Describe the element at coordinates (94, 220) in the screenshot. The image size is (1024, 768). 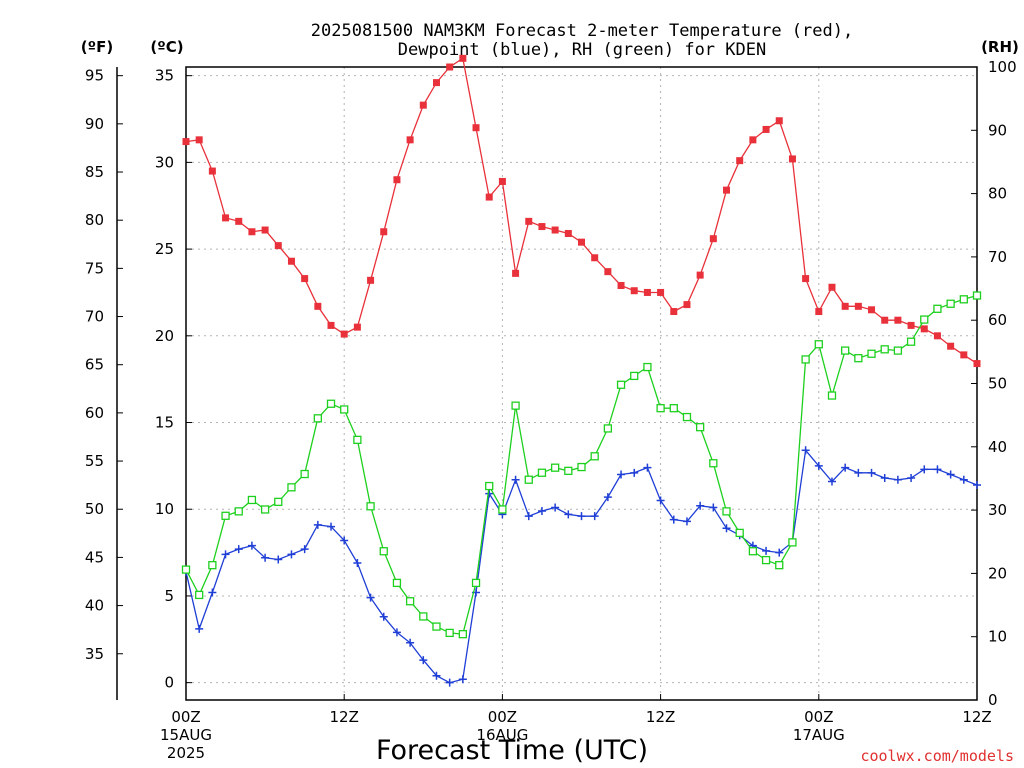
I see `fahrenheit-tick-label: 80` at that location.